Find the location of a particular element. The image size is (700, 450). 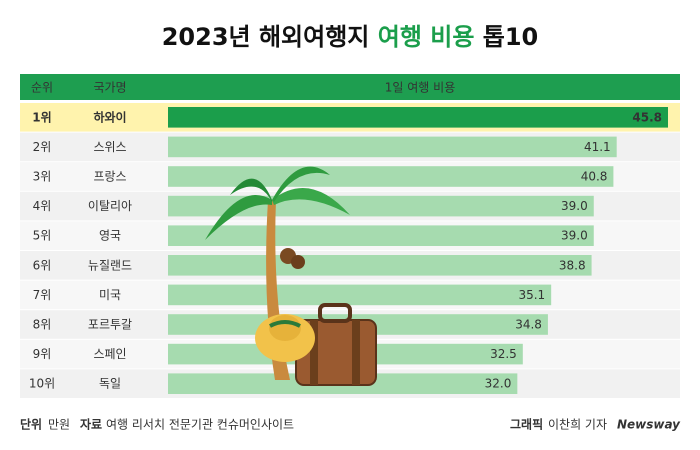

credit-label: 그래픽 is located at coordinates (526, 424).